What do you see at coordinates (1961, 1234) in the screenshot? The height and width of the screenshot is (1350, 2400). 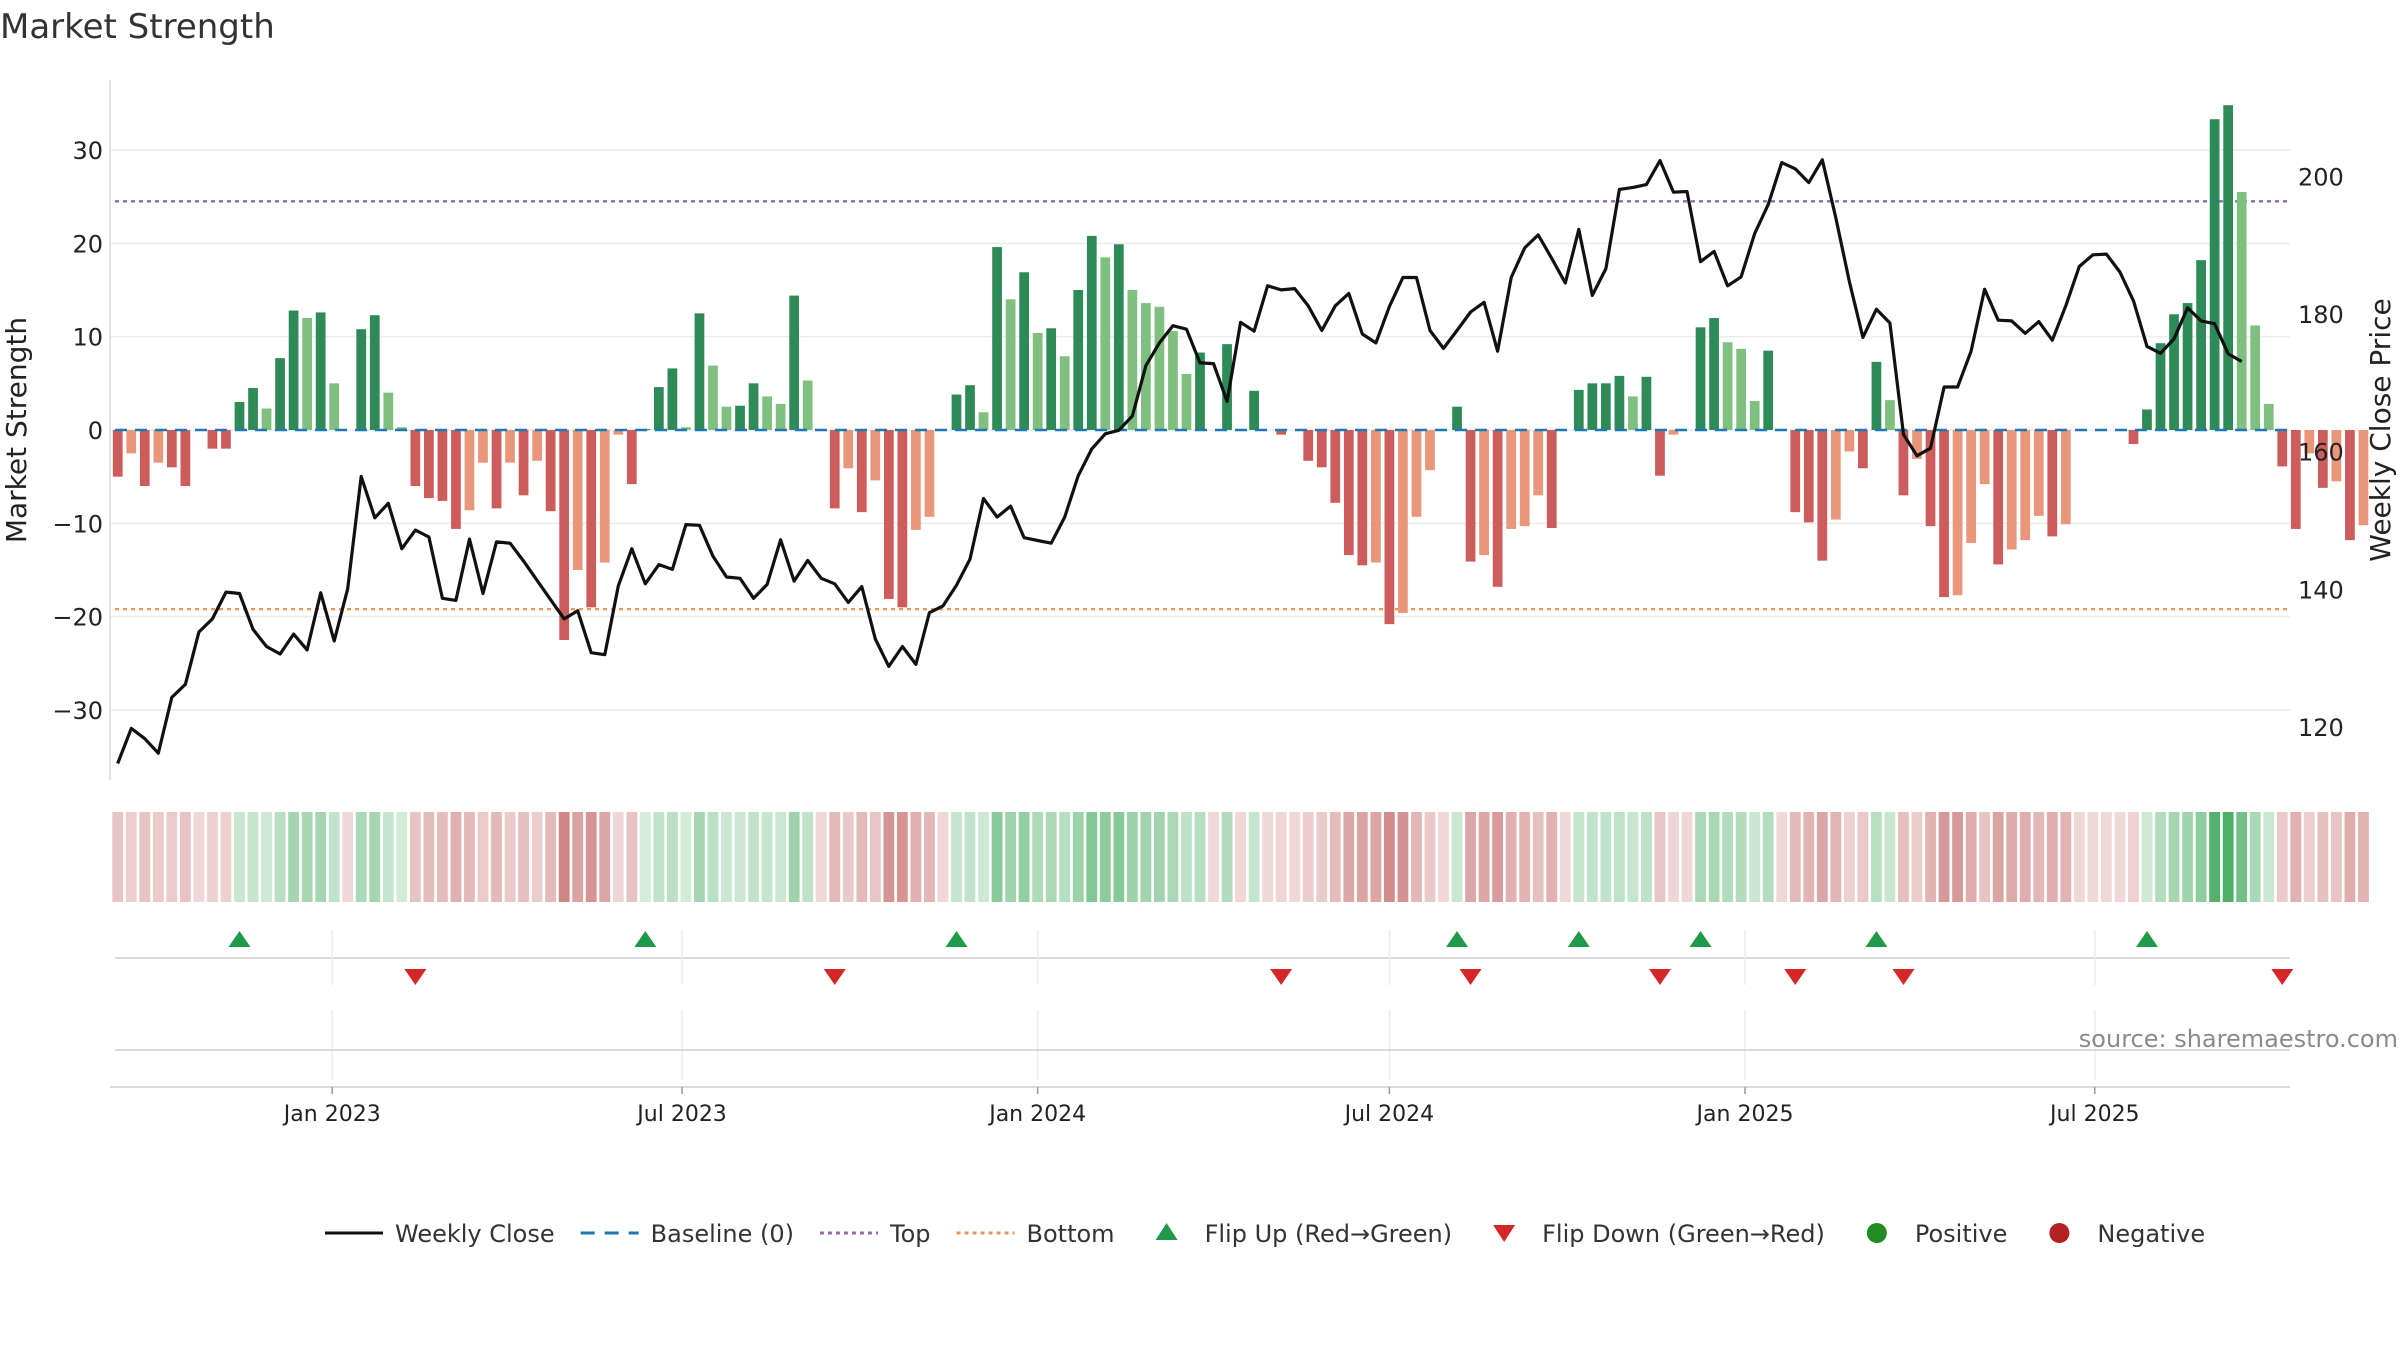 I see `legend-label: Positive` at bounding box center [1961, 1234].